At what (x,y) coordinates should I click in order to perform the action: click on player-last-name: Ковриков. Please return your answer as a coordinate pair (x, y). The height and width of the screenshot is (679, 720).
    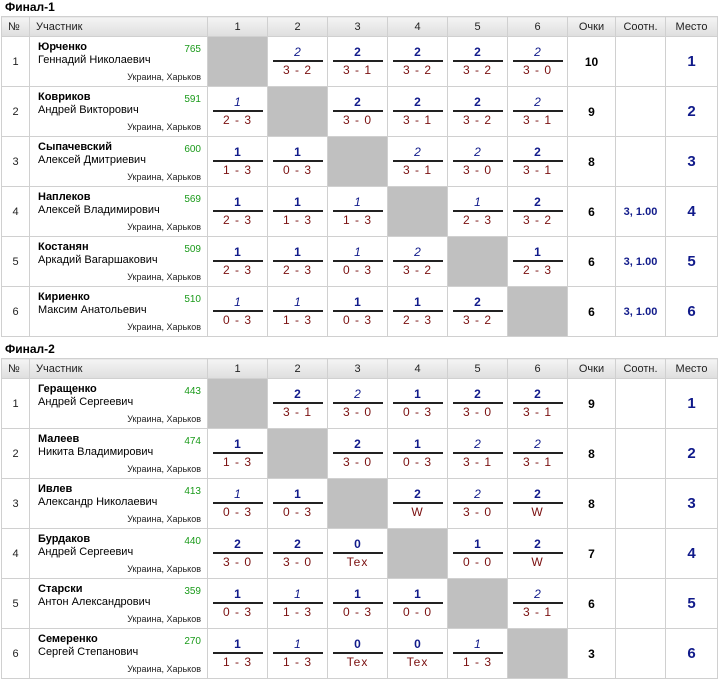
    Looking at the image, I should click on (64, 97).